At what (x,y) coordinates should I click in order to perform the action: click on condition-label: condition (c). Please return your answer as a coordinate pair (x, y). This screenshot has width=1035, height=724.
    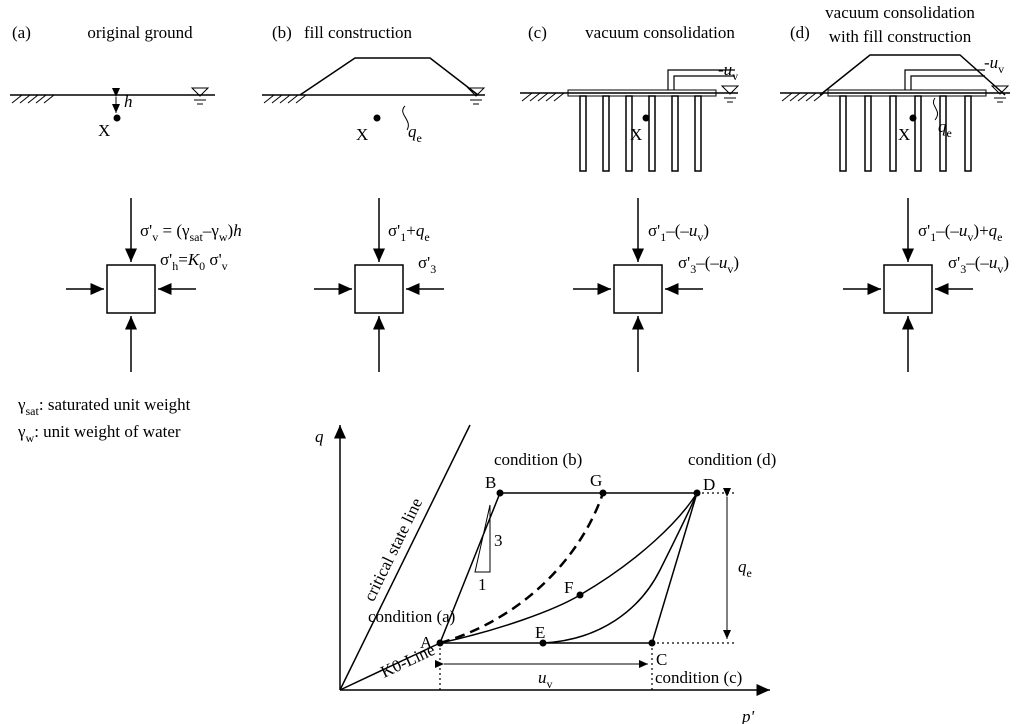
    Looking at the image, I should click on (698, 677).